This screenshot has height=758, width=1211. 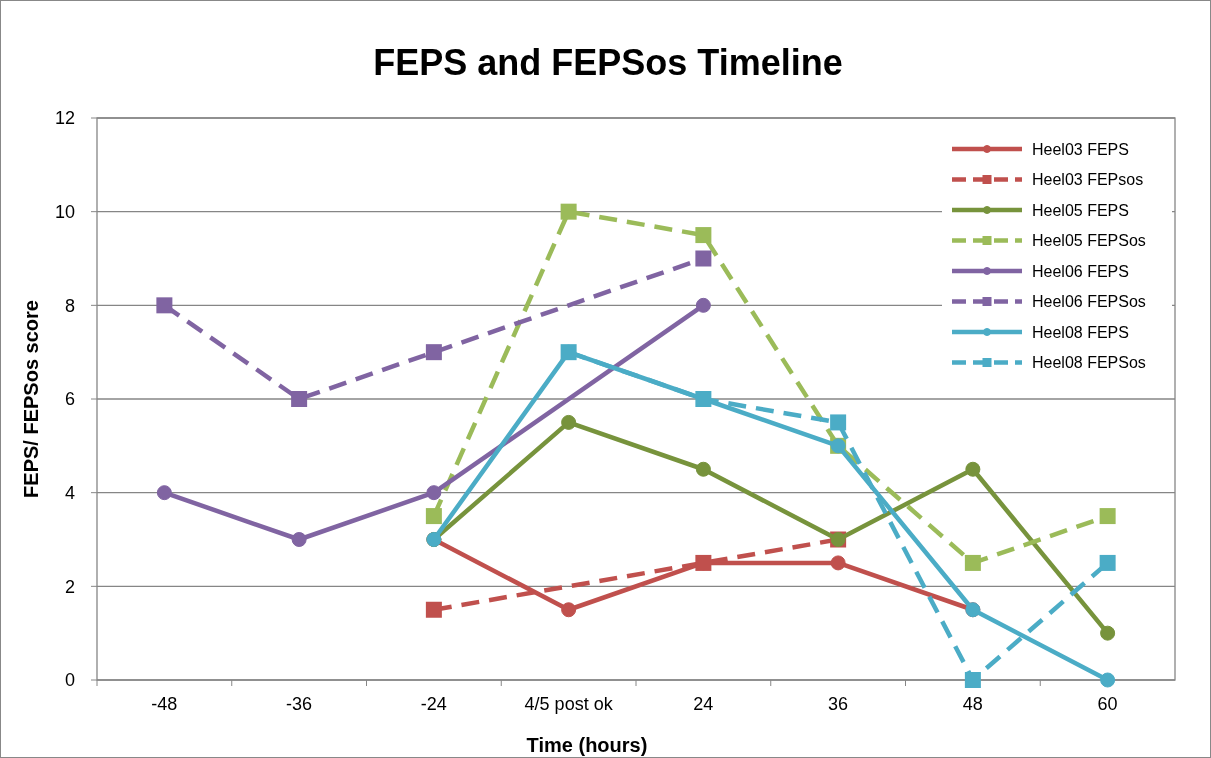 I want to click on x-tick-label: -36, so click(x=299, y=704).